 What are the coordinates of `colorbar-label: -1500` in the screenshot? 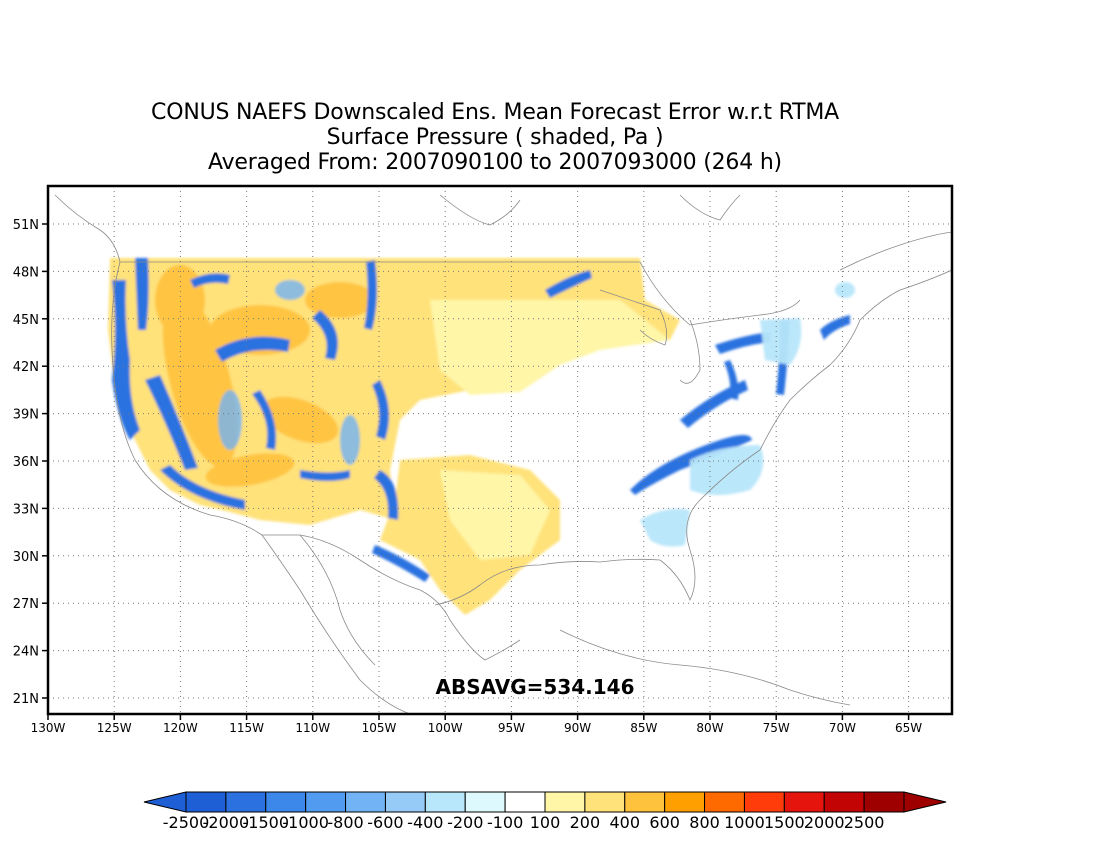 It's located at (266, 822).